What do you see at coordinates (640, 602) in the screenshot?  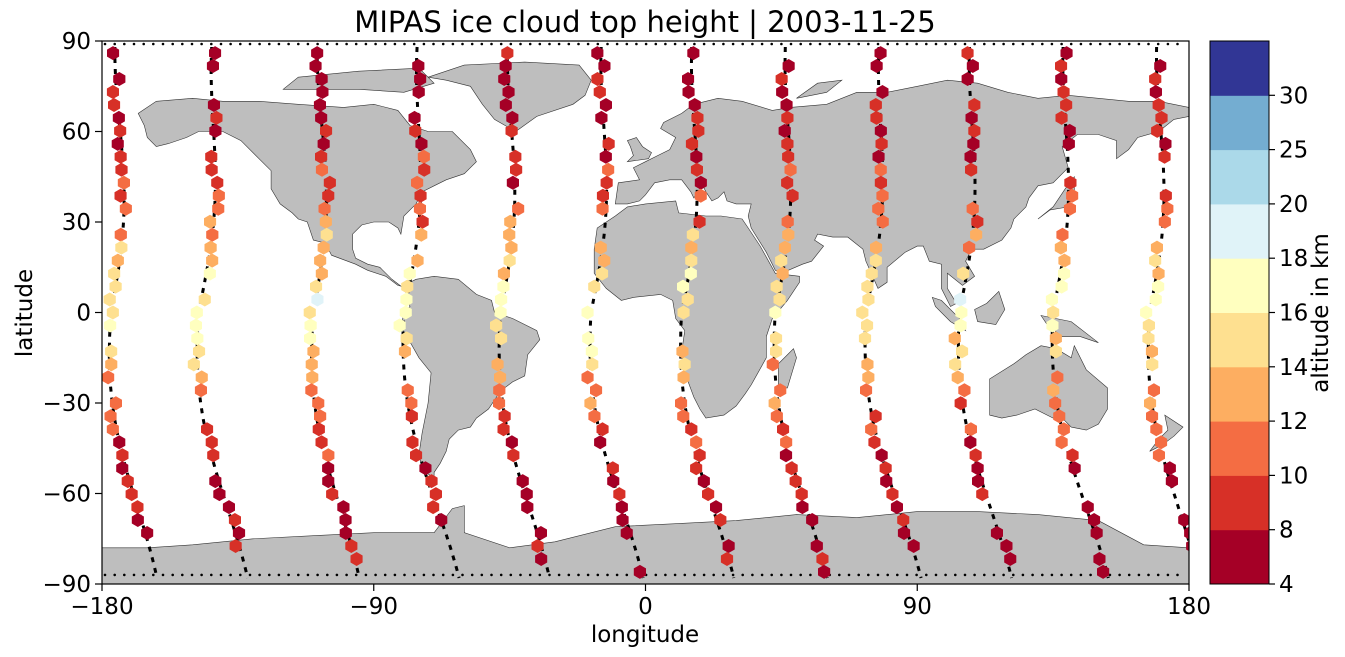 I see `x-axis-ticks: −180 −90 0 90 180` at bounding box center [640, 602].